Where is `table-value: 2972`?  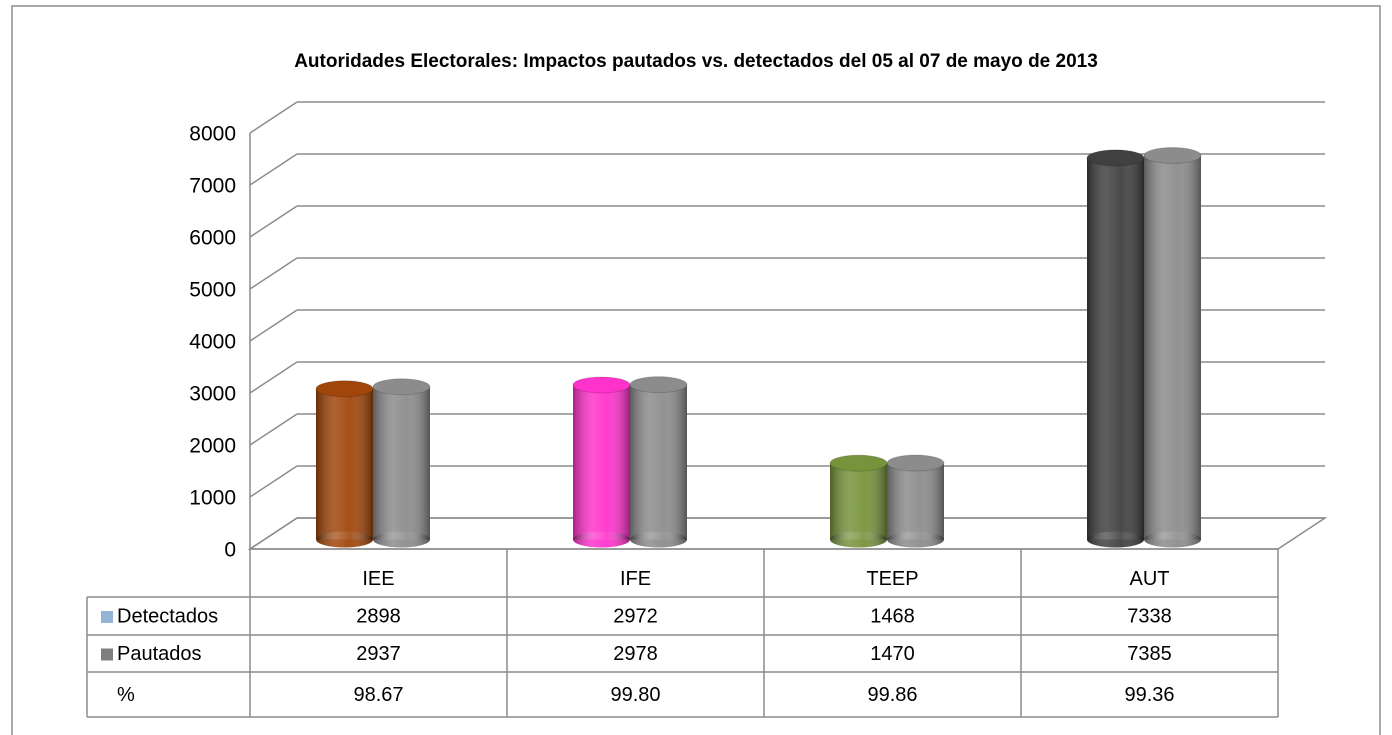
table-value: 2972 is located at coordinates (635, 616).